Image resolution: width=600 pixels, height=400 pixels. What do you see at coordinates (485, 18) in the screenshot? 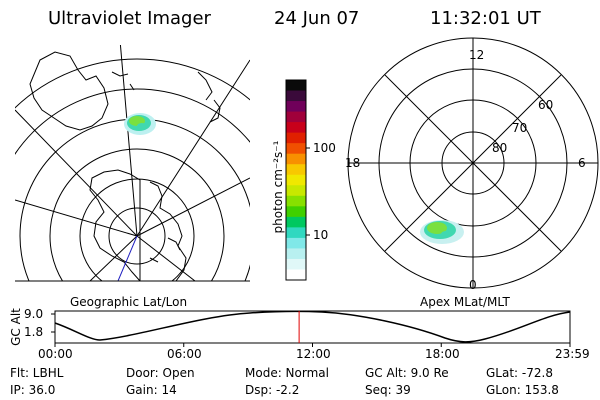
I see `time-label: 11:32:01 UT` at bounding box center [485, 18].